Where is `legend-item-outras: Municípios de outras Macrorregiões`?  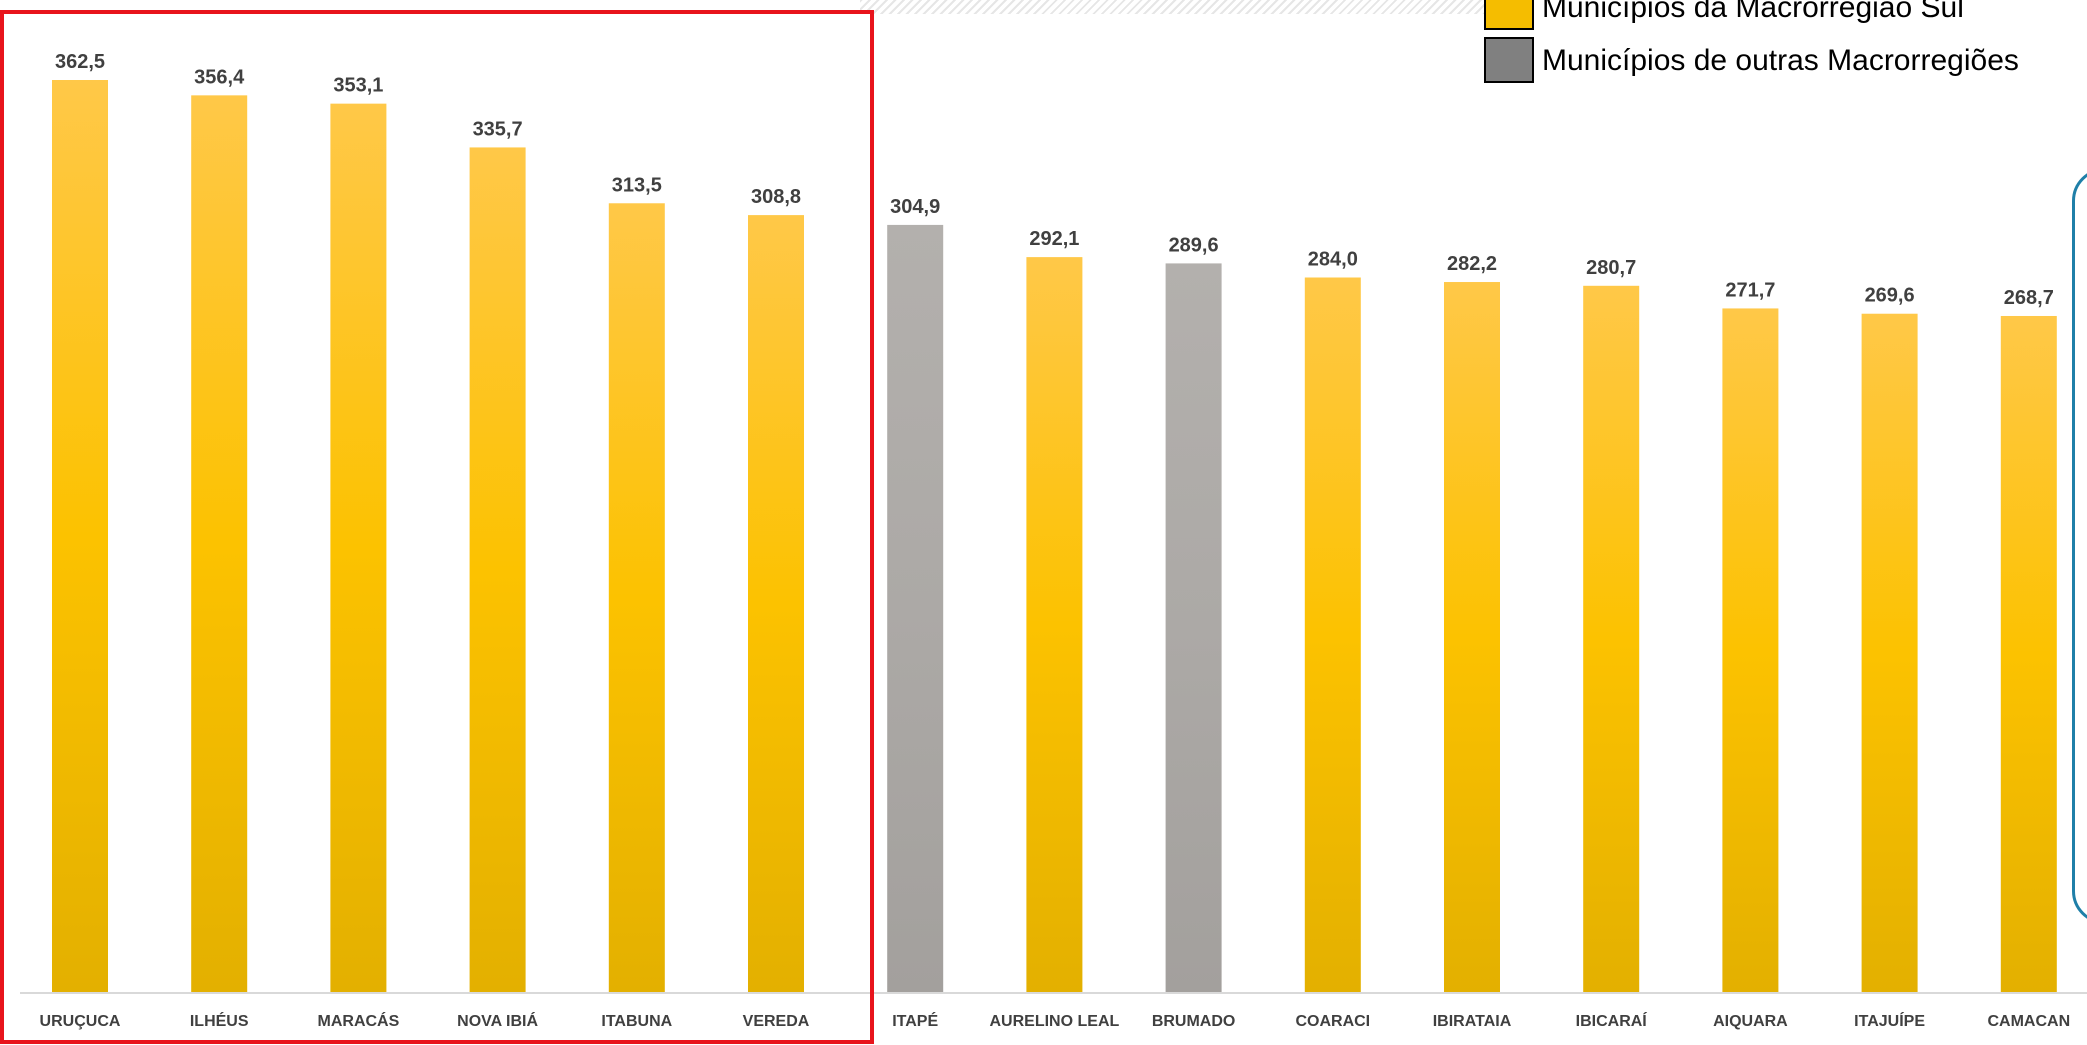
legend-item-outras: Municípios de outras Macrorregiões is located at coordinates (1785, 60).